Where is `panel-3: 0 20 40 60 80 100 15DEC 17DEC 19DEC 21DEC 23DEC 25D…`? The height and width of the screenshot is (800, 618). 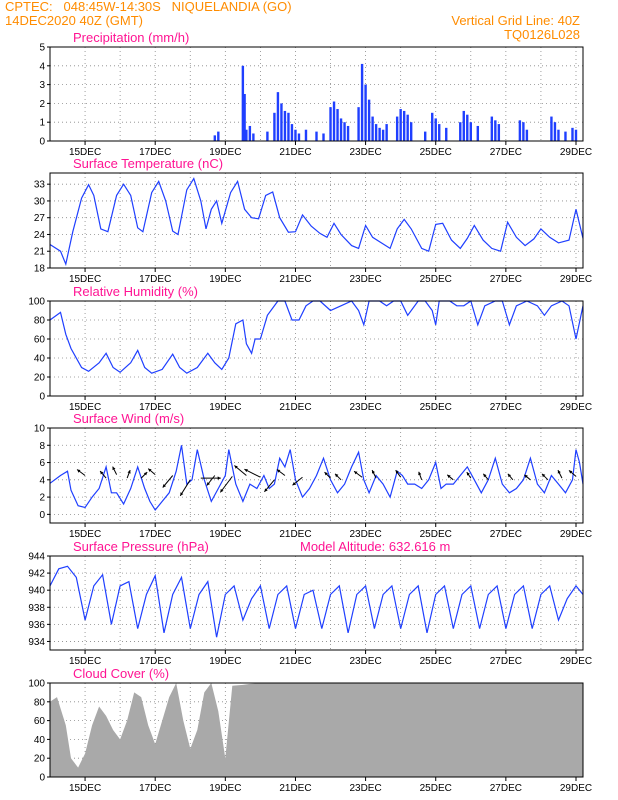
panel-3: 0 20 40 60 80 100 15DEC 17DEC 19DEC 21DEC 23DEC 25D… is located at coordinates (310, 348).